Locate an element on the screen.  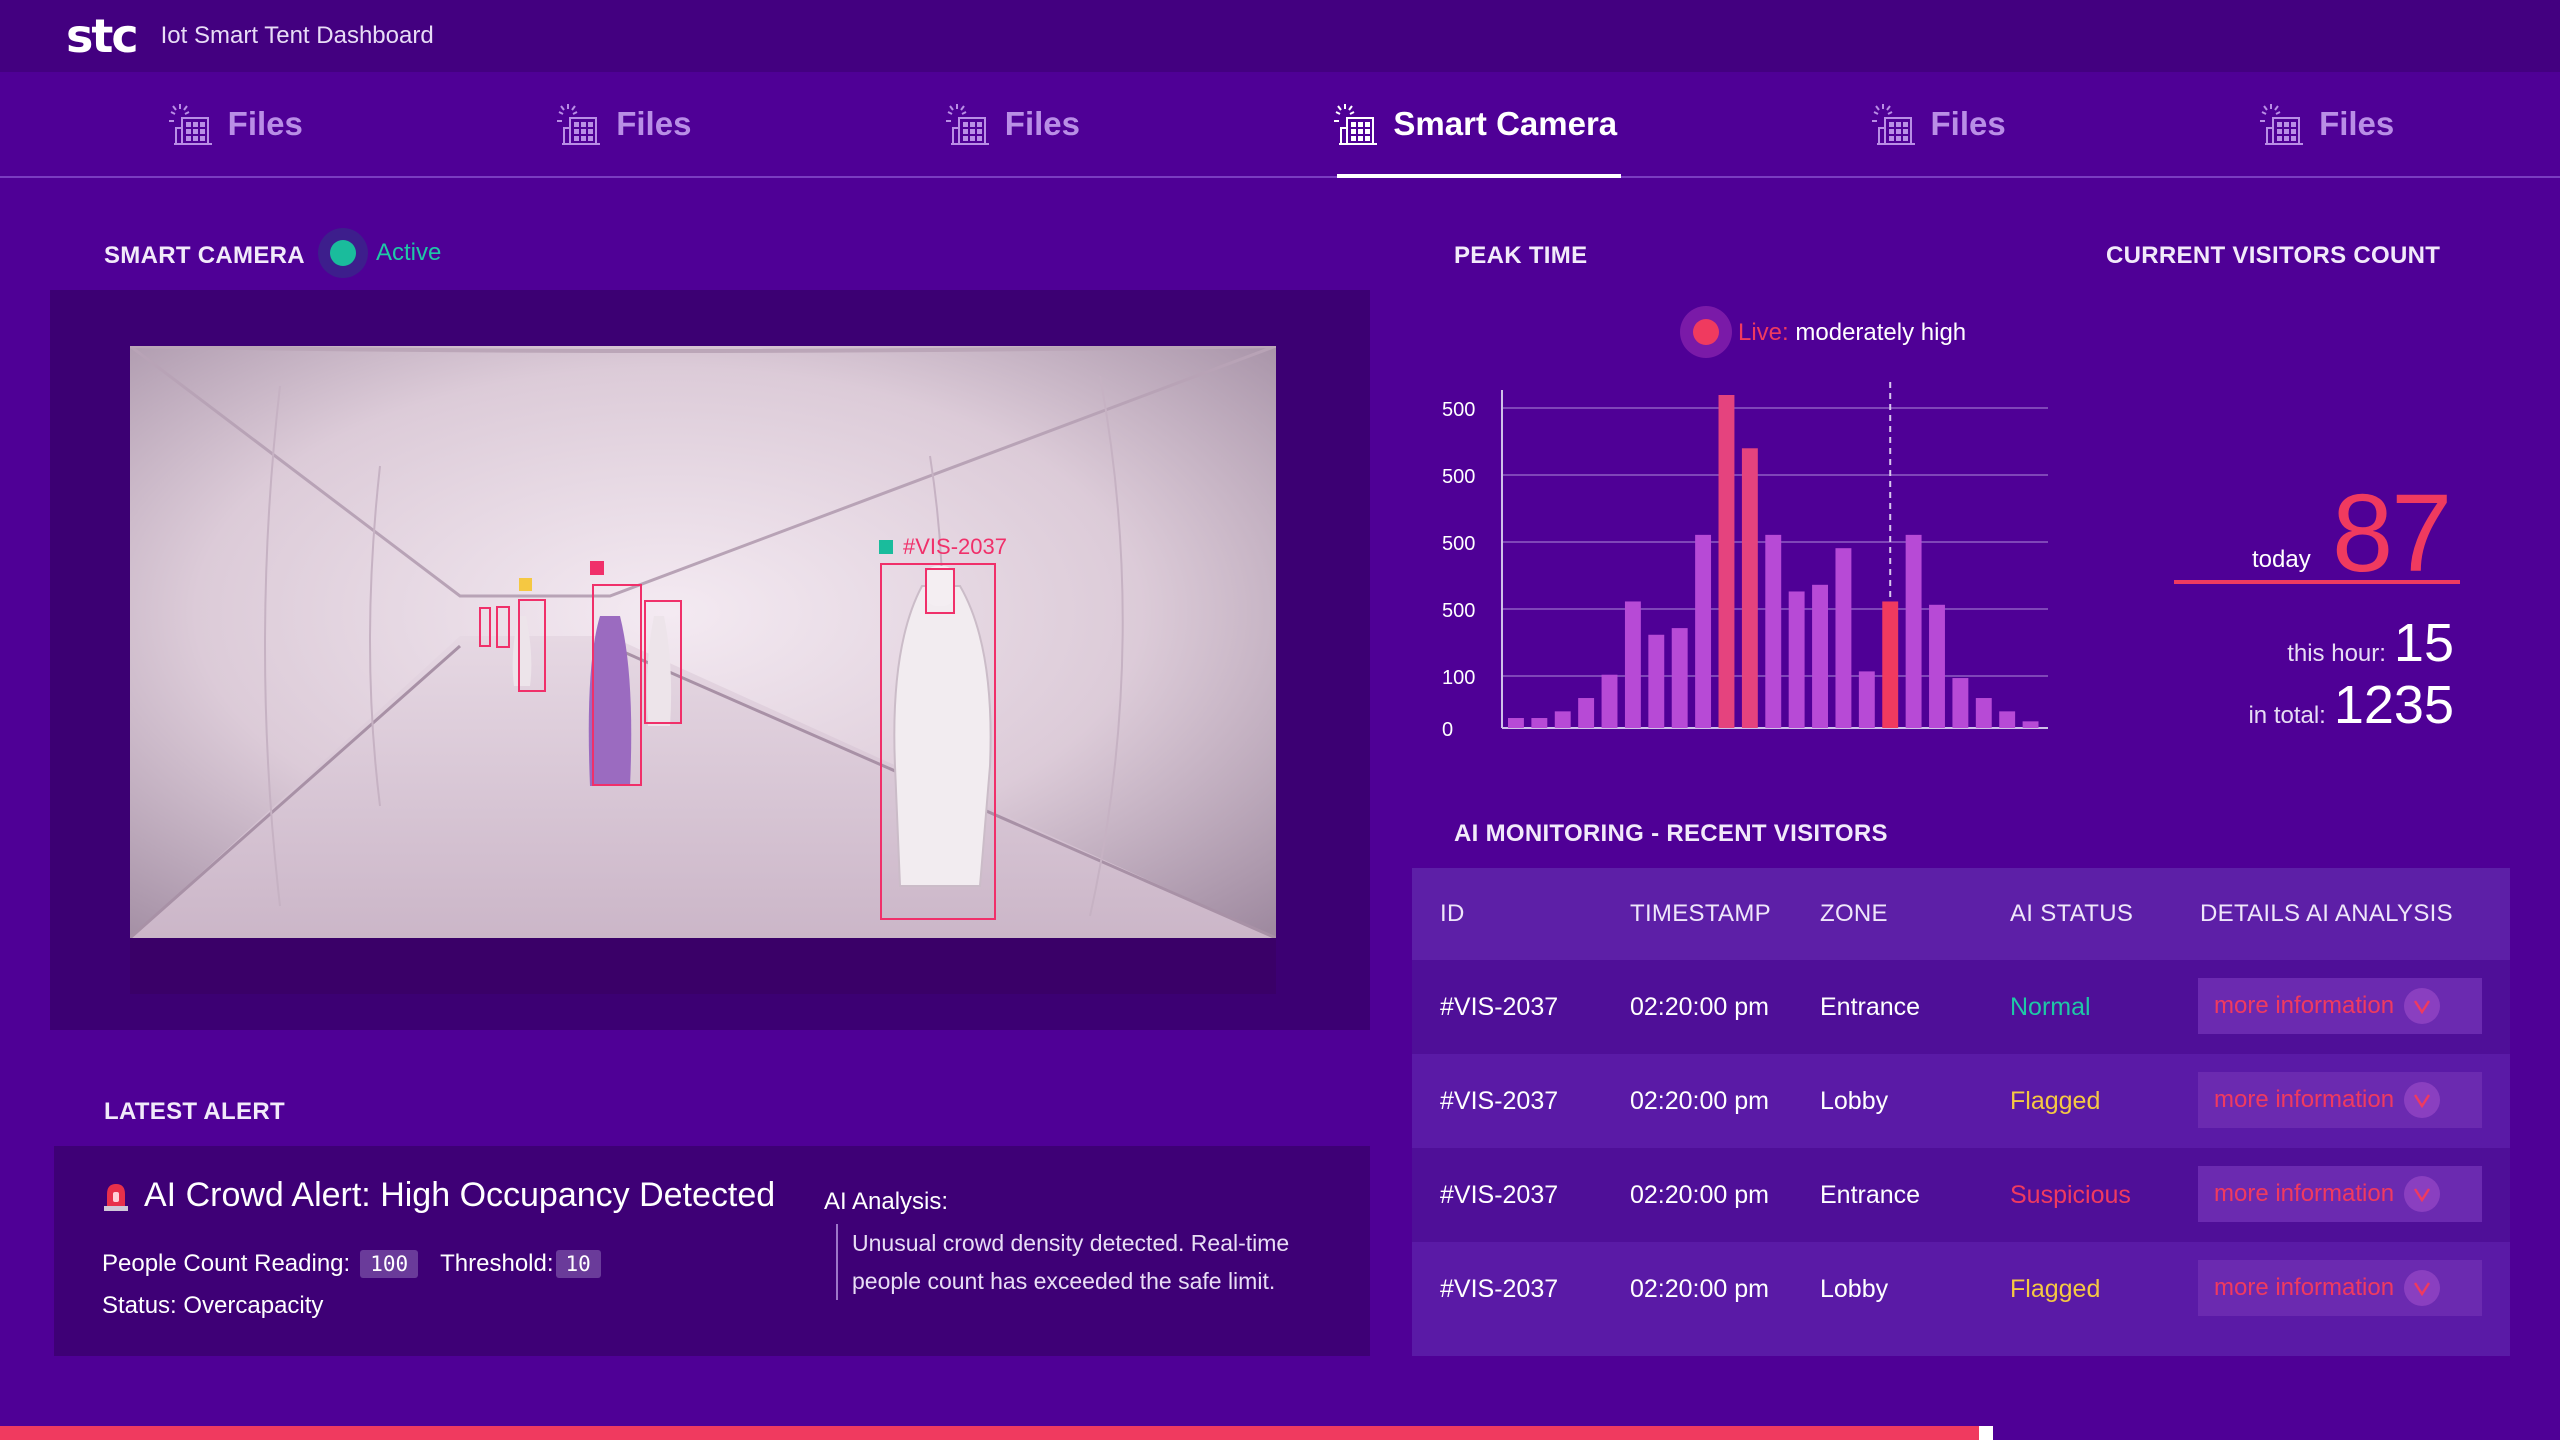
tab-files-1: Files is located at coordinates (234, 124).